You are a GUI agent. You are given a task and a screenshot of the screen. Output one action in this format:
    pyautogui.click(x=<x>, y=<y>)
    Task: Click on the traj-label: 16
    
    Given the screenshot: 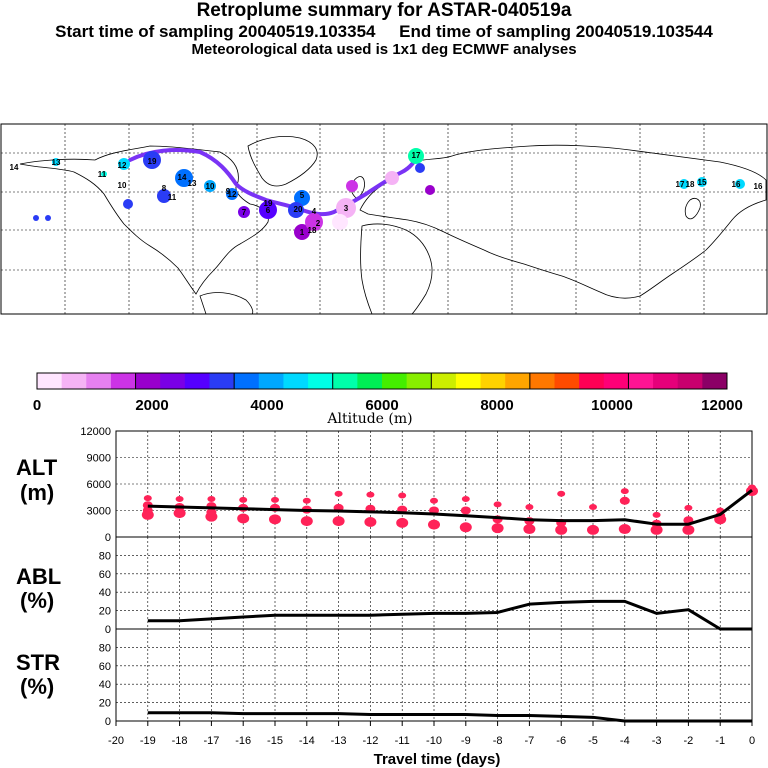 What is the action you would take?
    pyautogui.click(x=758, y=186)
    